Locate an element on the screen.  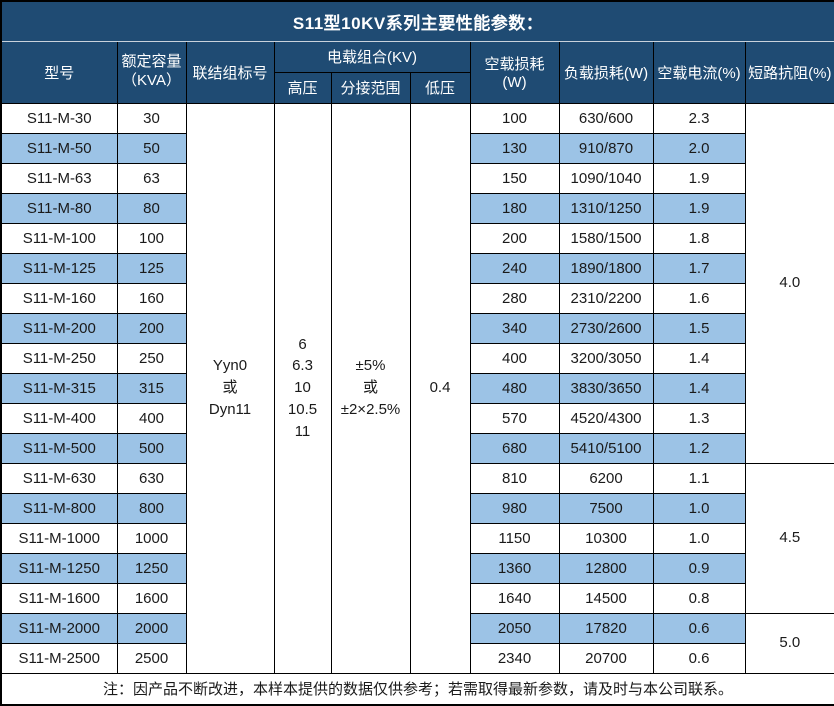
table-row: S11-M-1600 1600 1640 14500 0.8 is located at coordinates (417, 598).